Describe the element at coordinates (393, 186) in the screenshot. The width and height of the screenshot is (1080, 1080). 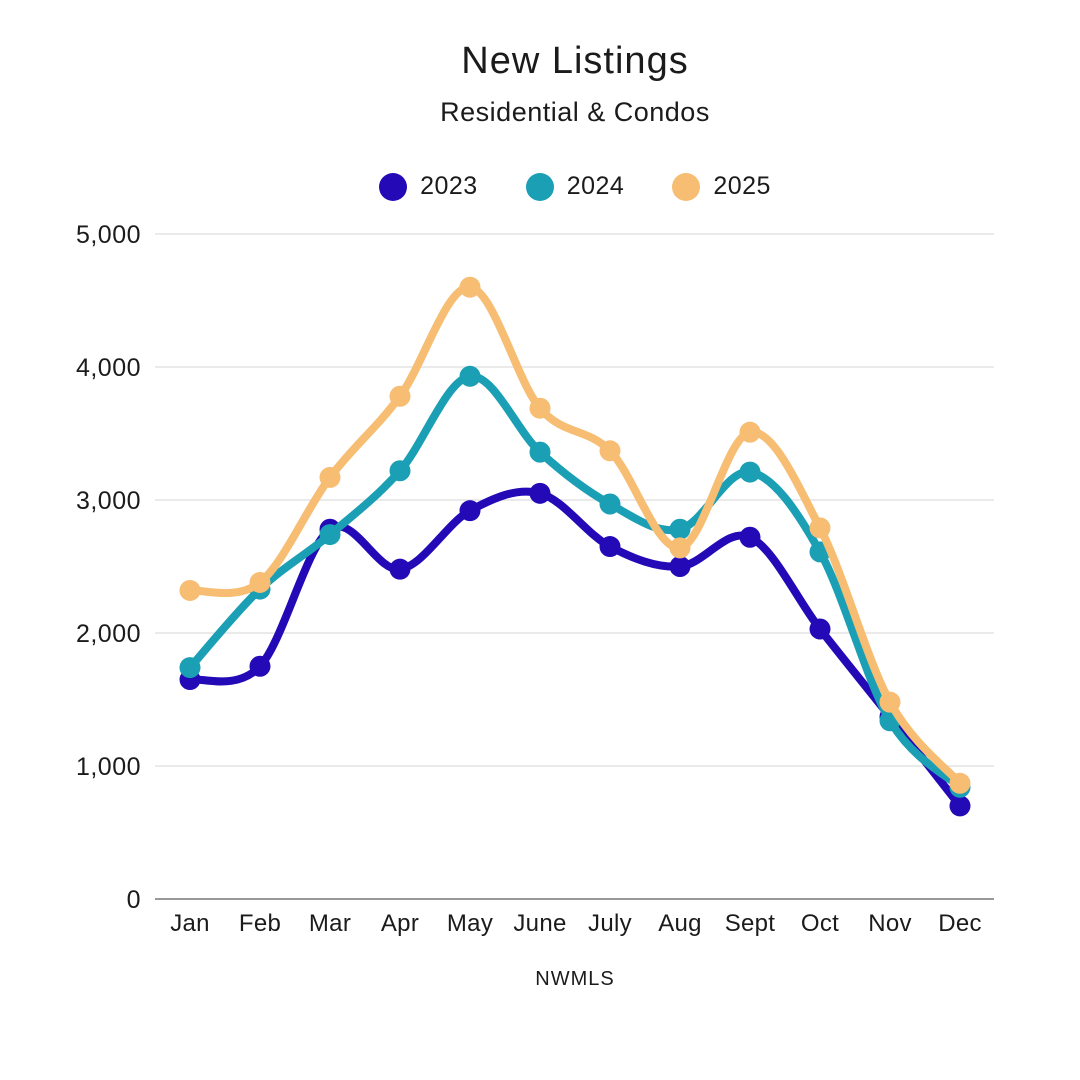
I see `legend-dot-2023-icon` at that location.